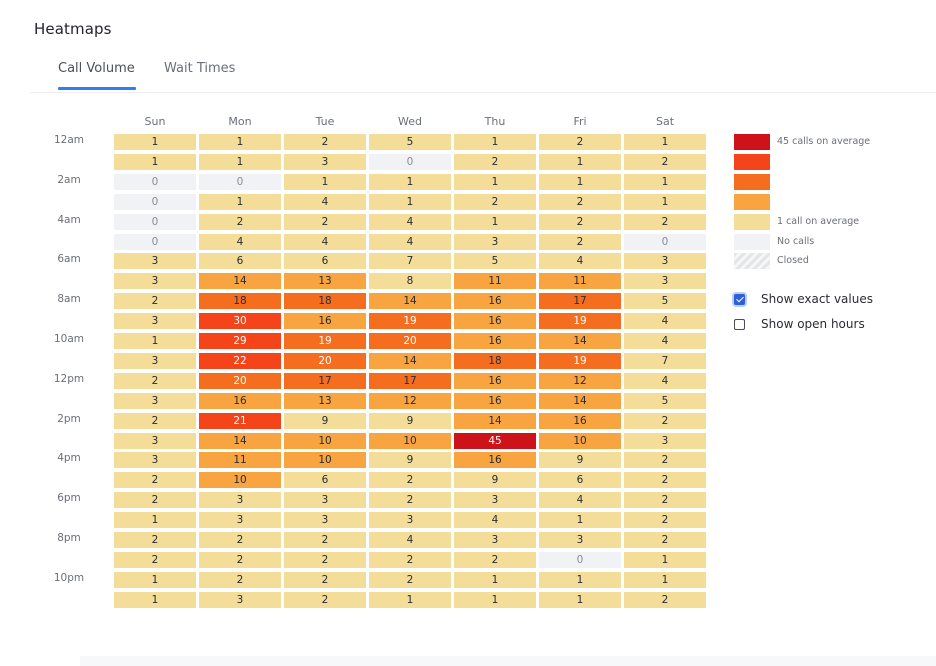  Describe the element at coordinates (240, 301) in the screenshot. I see `heatmap-cell: 18` at that location.